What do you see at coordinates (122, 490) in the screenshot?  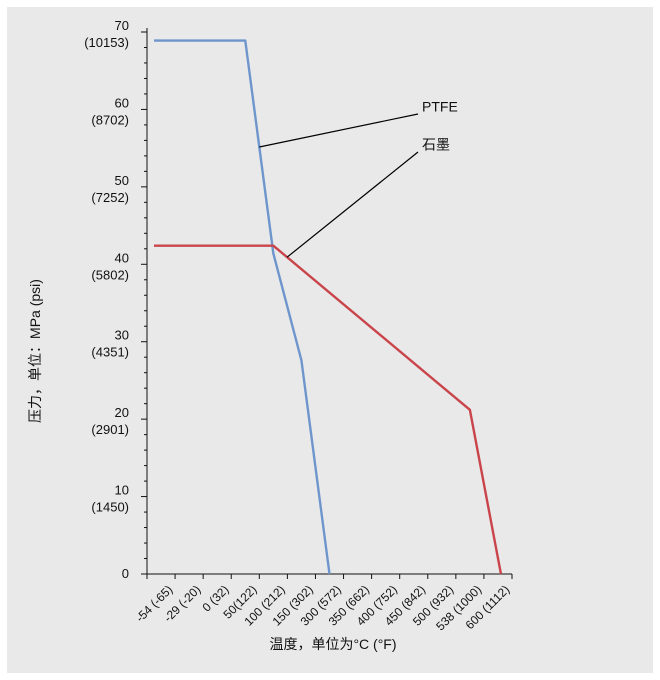 I see `y-tick-label: 10` at bounding box center [122, 490].